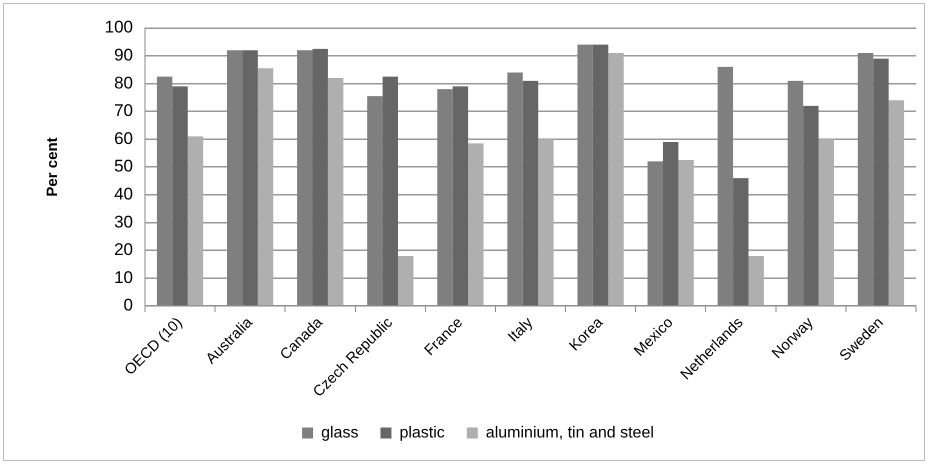 The image size is (928, 465). I want to click on legend-label: glass, so click(339, 433).